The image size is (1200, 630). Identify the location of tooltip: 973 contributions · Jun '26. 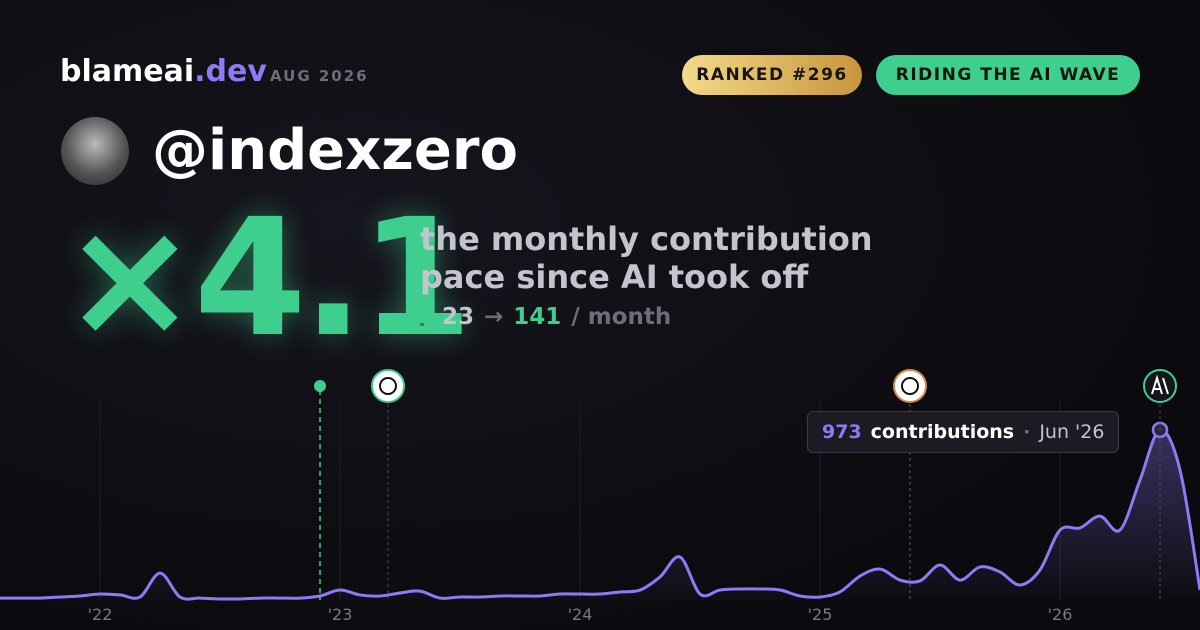
(963, 432).